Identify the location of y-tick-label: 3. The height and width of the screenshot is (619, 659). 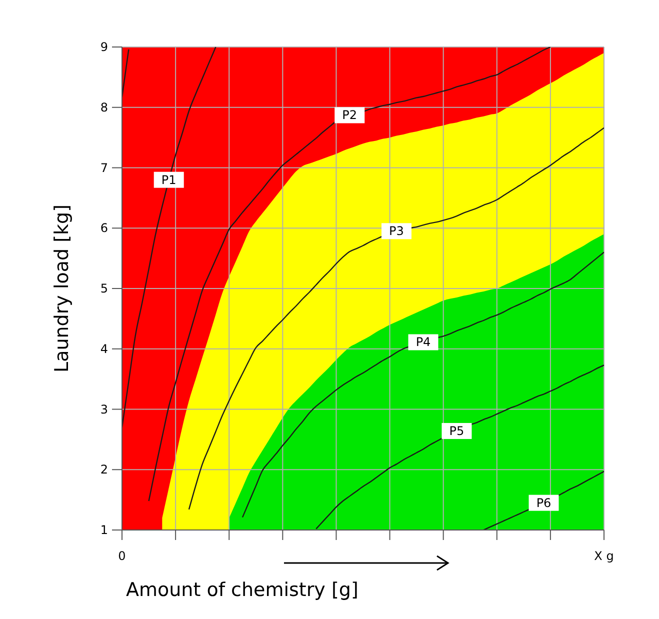
(104, 409).